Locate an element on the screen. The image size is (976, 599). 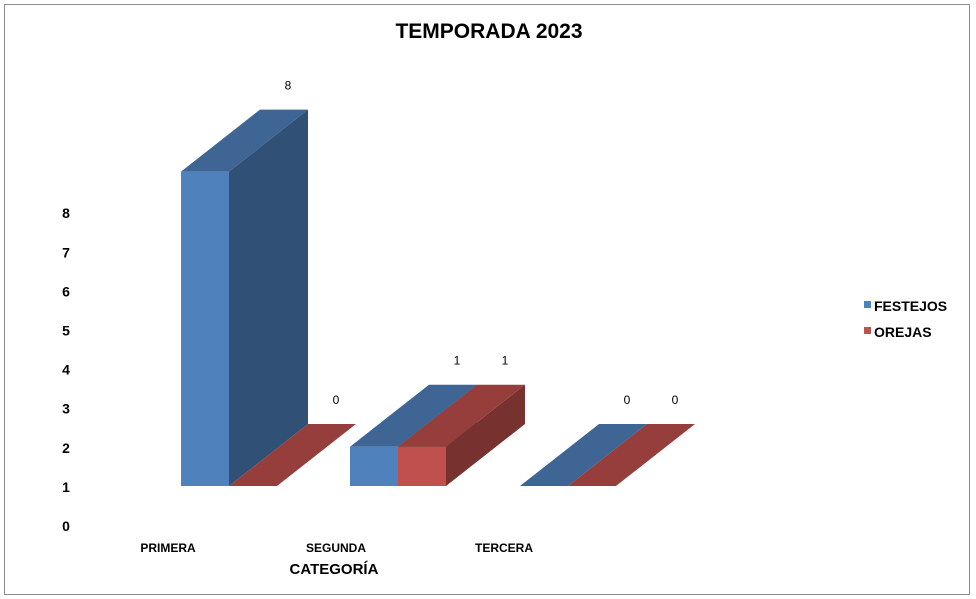
y-tick-label: 2 is located at coordinates (66, 448).